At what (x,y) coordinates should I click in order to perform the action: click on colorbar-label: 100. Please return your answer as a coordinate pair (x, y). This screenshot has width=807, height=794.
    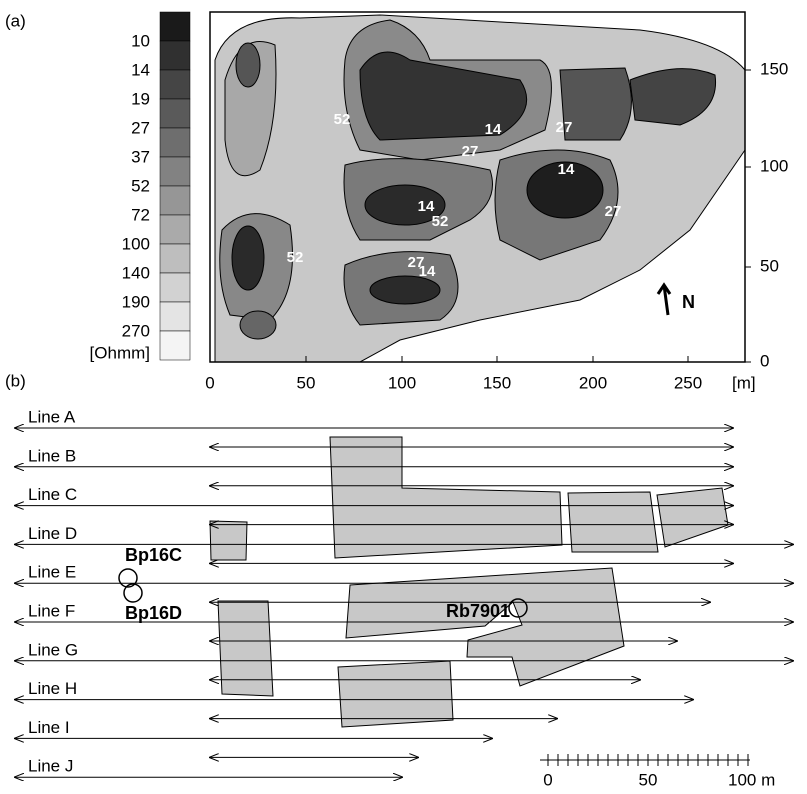
    Looking at the image, I should click on (136, 243).